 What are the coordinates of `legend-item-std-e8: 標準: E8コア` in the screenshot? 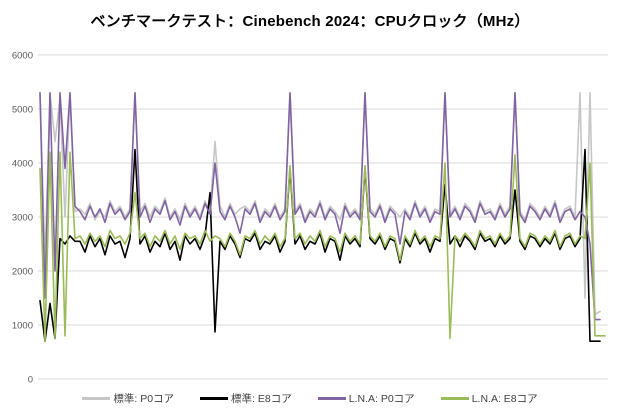 It's located at (246, 398).